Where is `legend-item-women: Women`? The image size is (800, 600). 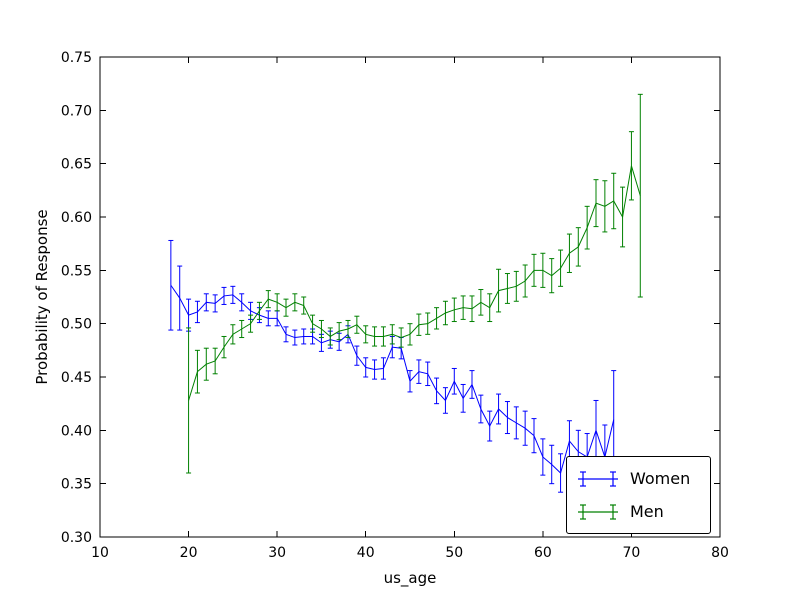
legend-item-women: Women is located at coordinates (638, 479).